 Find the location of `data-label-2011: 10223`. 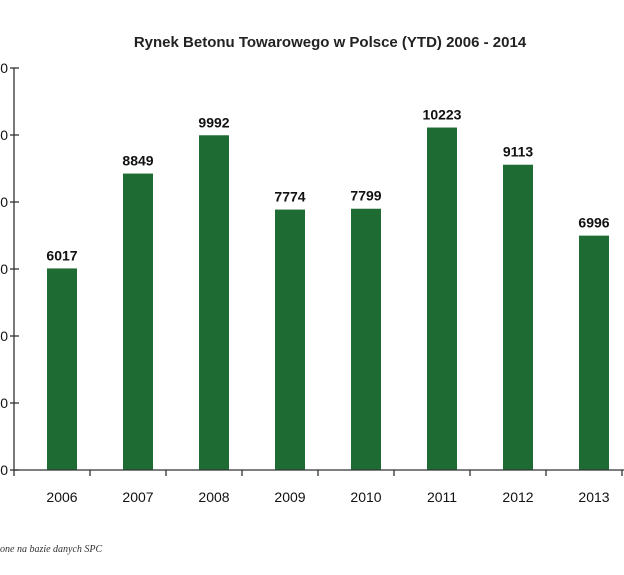

data-label-2011: 10223 is located at coordinates (442, 115).